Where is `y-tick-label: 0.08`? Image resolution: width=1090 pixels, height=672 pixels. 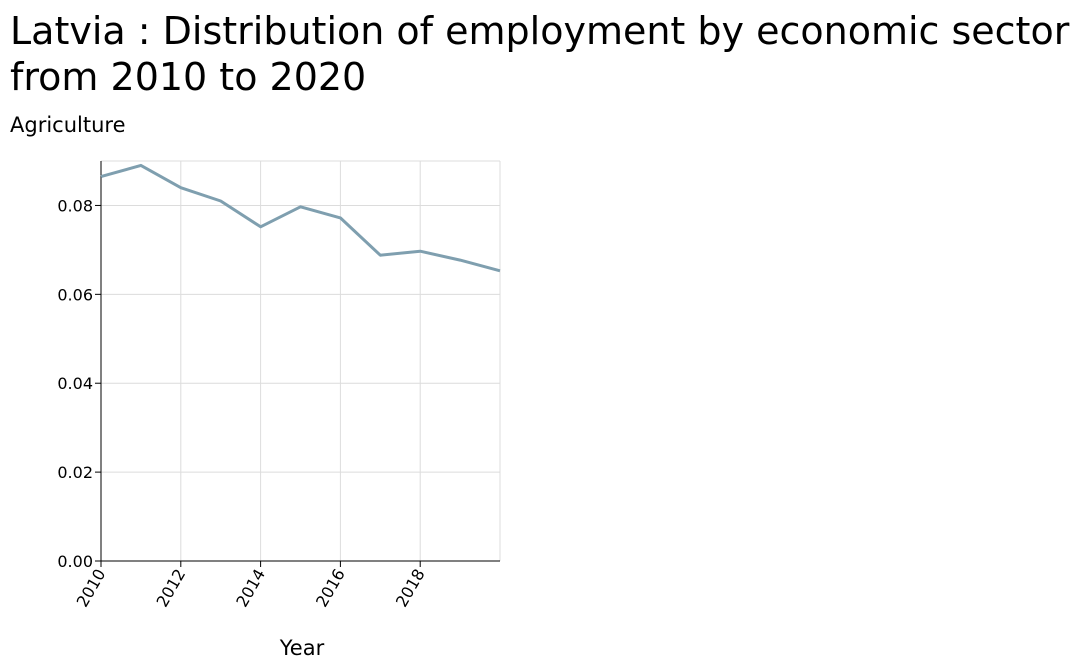
y-tick-label: 0.08 is located at coordinates (75, 205).